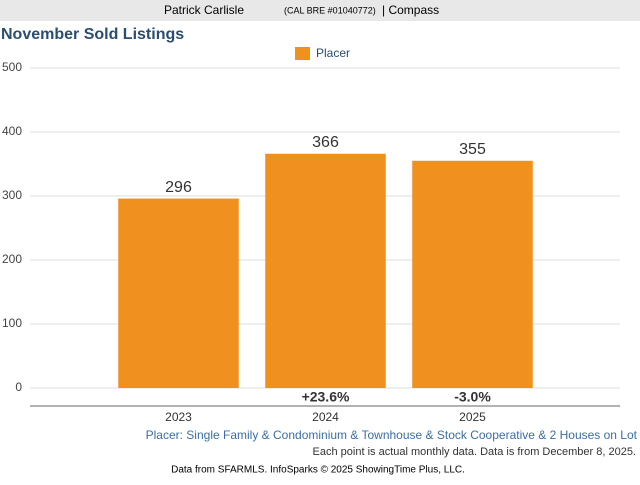 This screenshot has height=485, width=640. Describe the element at coordinates (472, 149) in the screenshot. I see `value-label: 355` at that location.